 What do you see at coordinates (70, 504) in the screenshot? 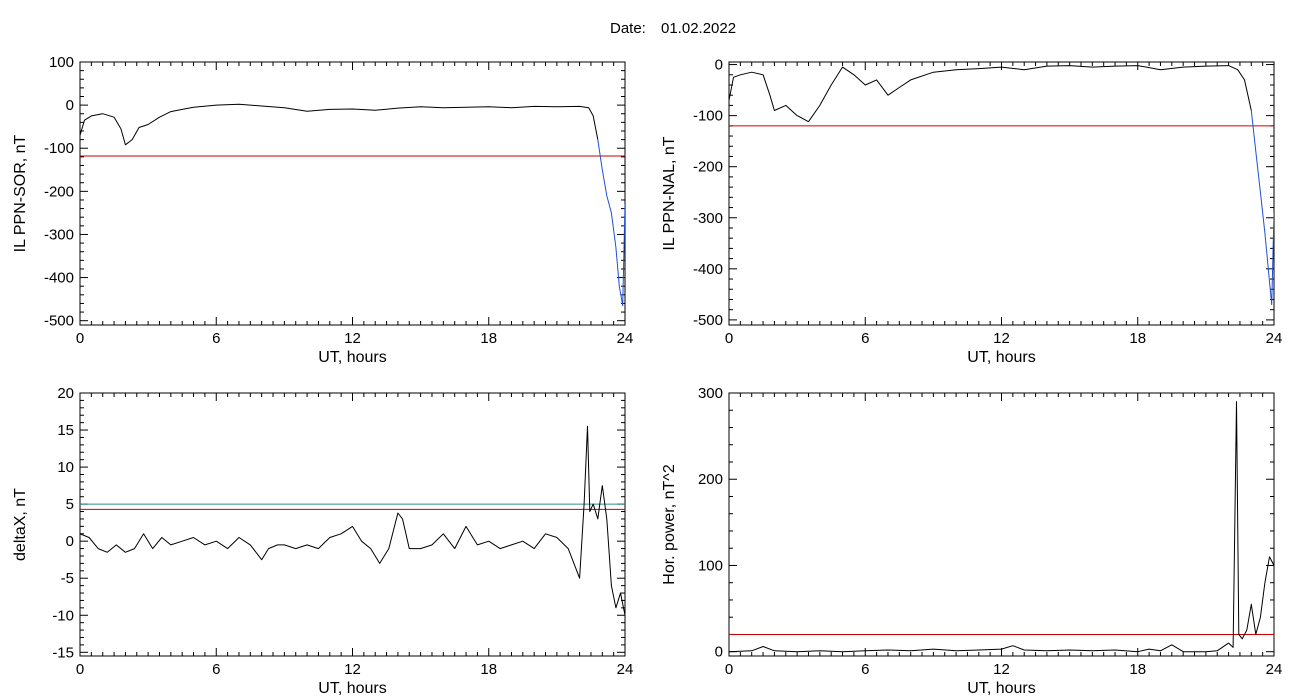
I see `y-tick-label: 5` at bounding box center [70, 504].